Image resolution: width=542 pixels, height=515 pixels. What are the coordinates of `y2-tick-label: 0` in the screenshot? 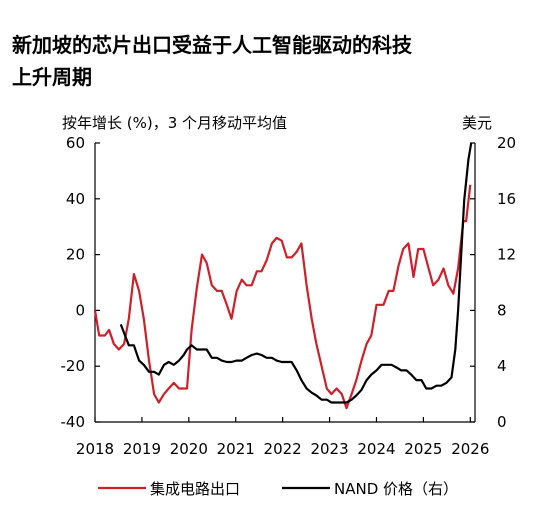 It's located at (502, 422).